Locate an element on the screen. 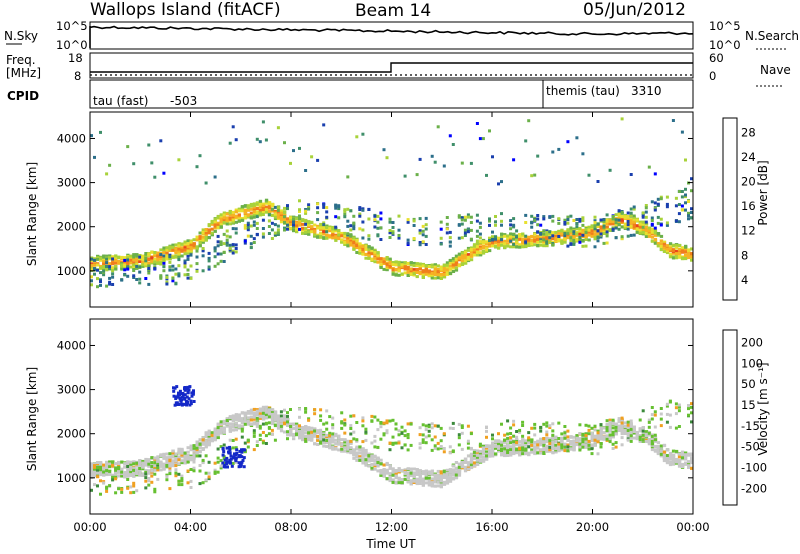 The width and height of the screenshot is (800, 554). y-tick-label: 1000 is located at coordinates (71, 271).